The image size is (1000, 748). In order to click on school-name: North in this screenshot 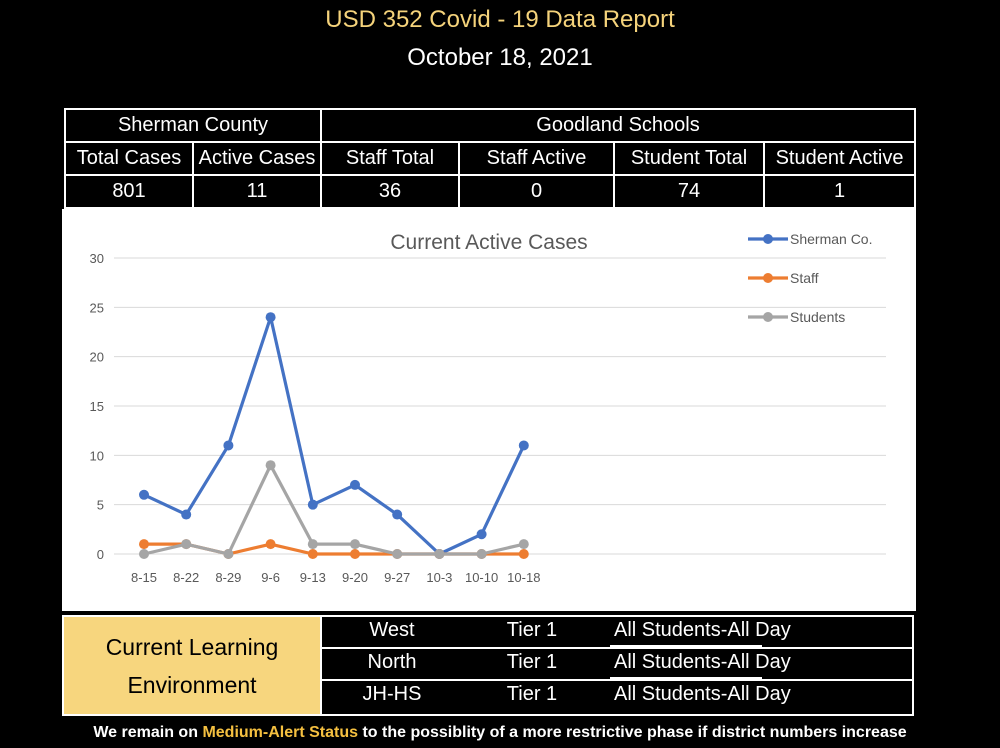, I will do `click(392, 662)`.